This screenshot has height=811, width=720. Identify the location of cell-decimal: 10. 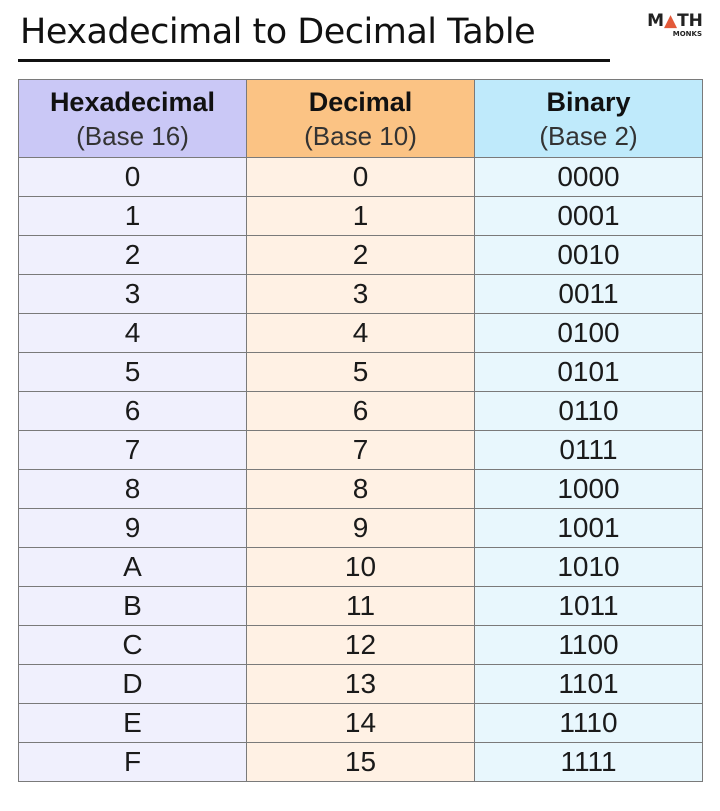
(360, 567).